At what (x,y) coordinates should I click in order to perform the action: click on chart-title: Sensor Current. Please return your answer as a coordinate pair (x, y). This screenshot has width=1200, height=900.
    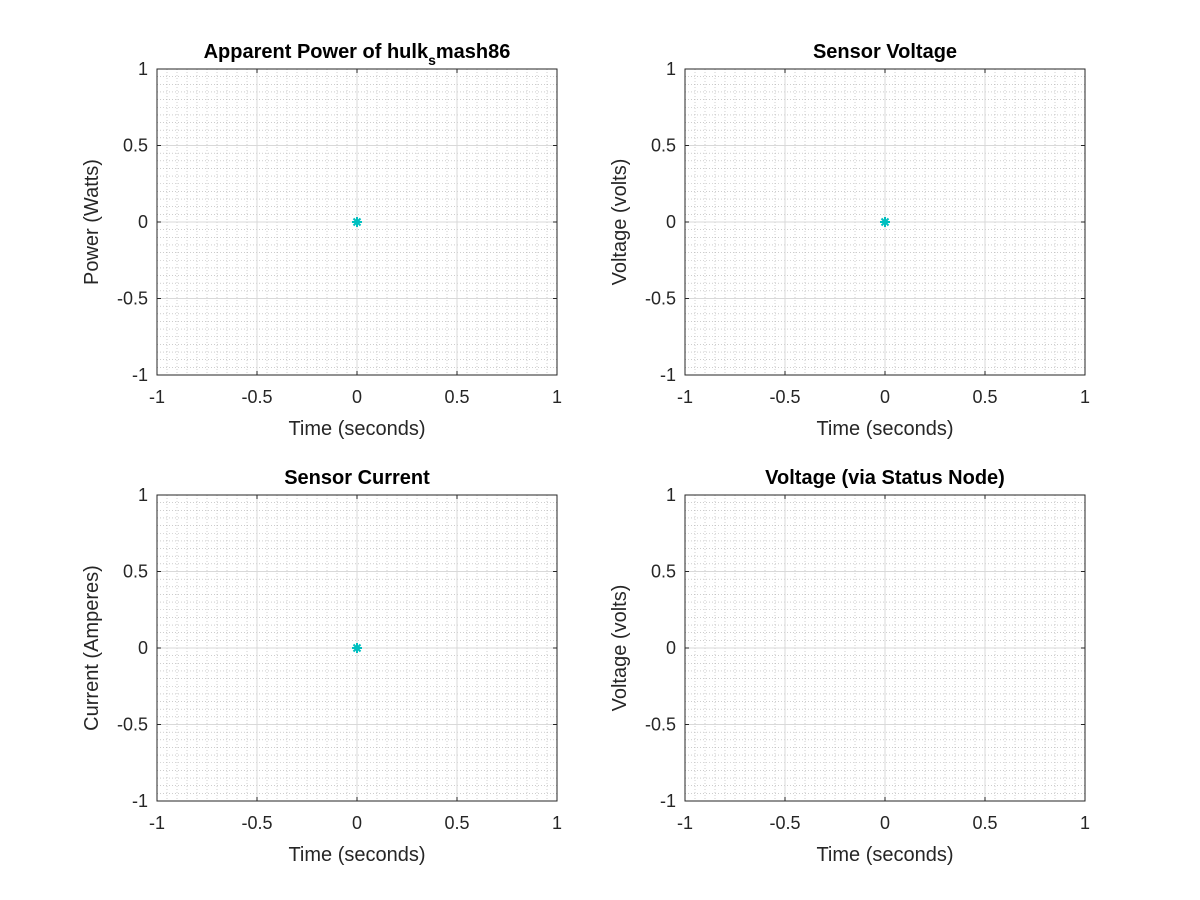
    Looking at the image, I should click on (357, 478).